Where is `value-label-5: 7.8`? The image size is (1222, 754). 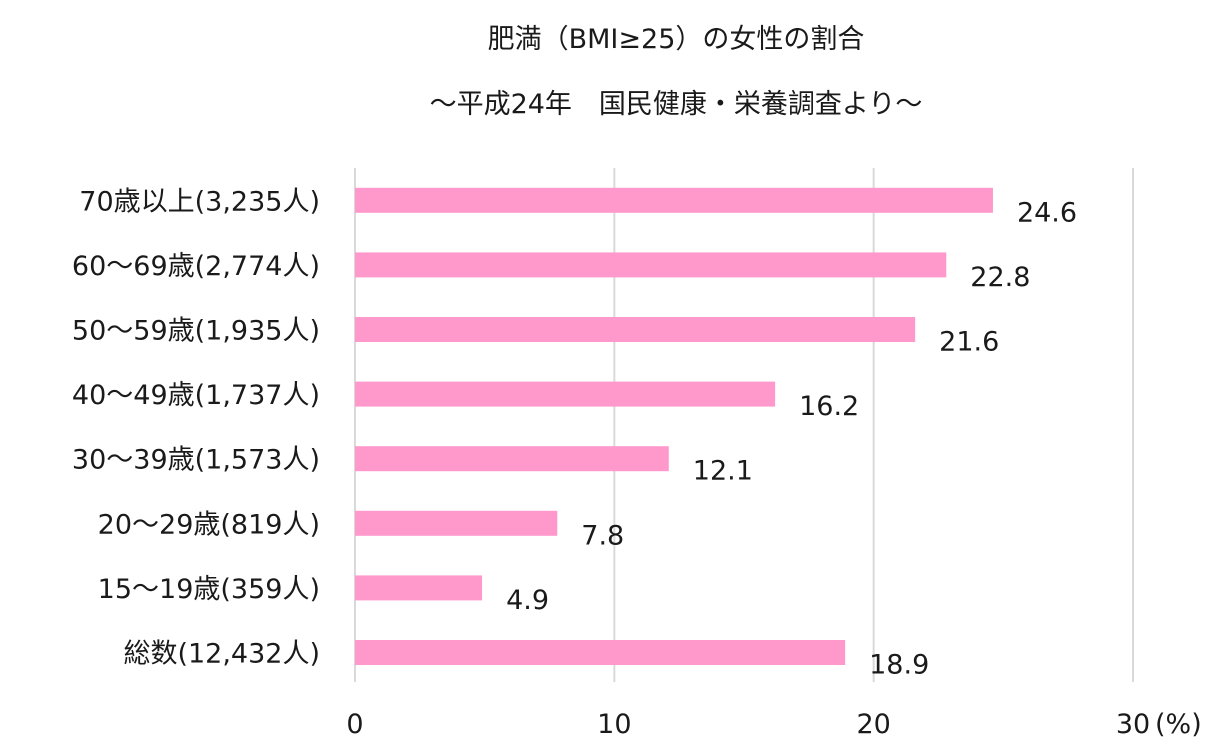
value-label-5: 7.8 is located at coordinates (602, 535).